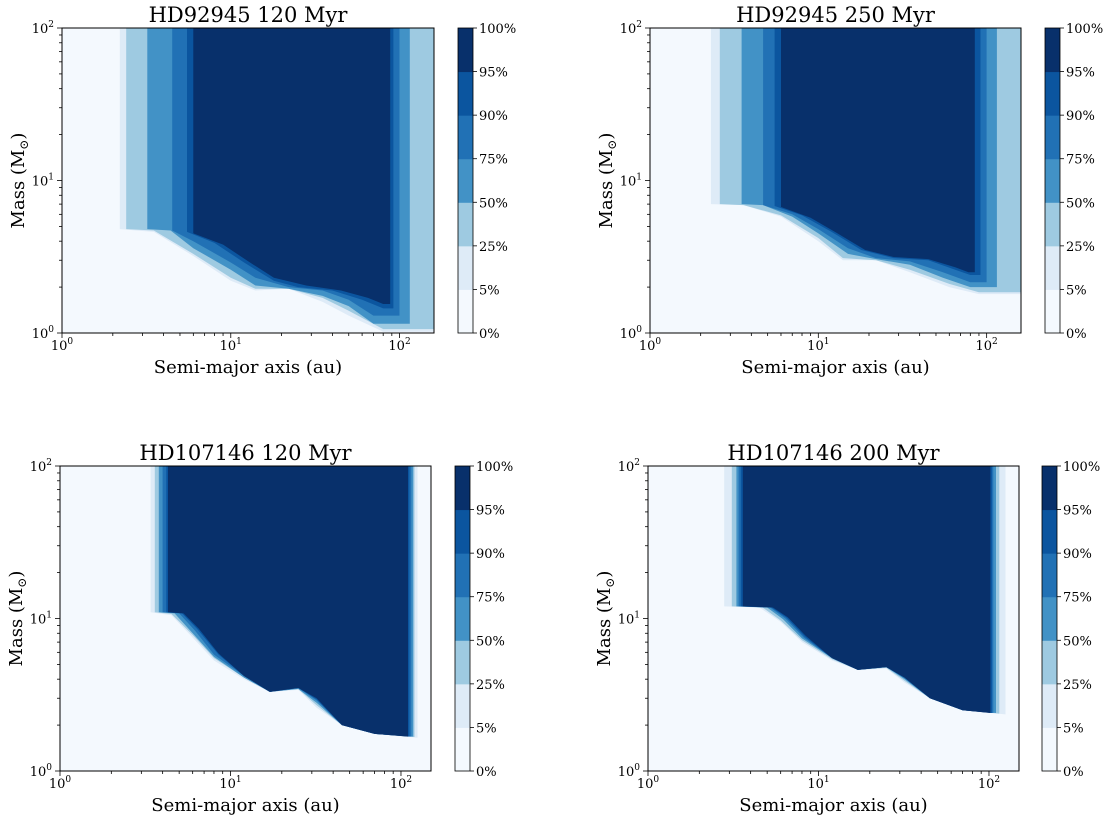  I want to click on chart-title: HD107146 120 Myr, so click(245, 453).